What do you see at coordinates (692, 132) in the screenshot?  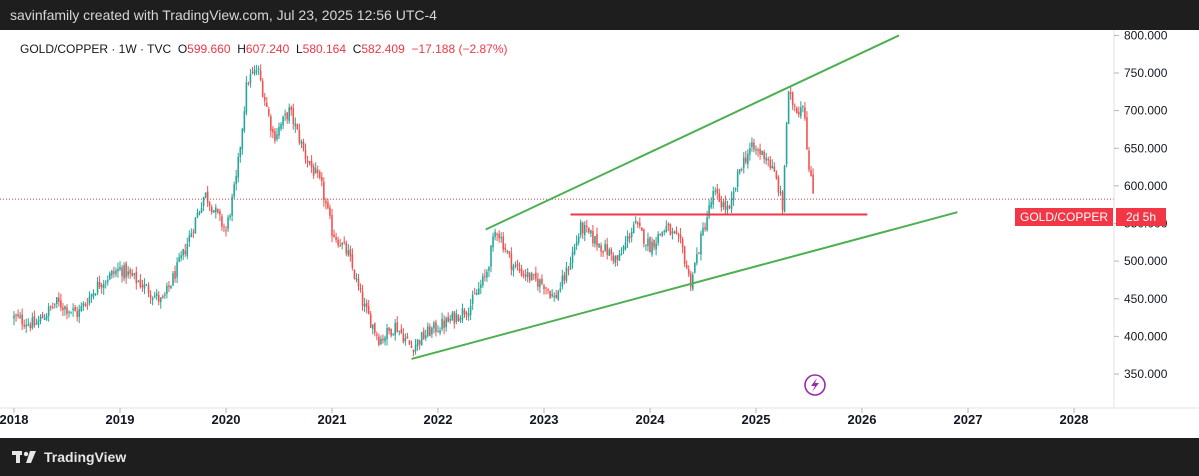 I see `upper-channel-line` at bounding box center [692, 132].